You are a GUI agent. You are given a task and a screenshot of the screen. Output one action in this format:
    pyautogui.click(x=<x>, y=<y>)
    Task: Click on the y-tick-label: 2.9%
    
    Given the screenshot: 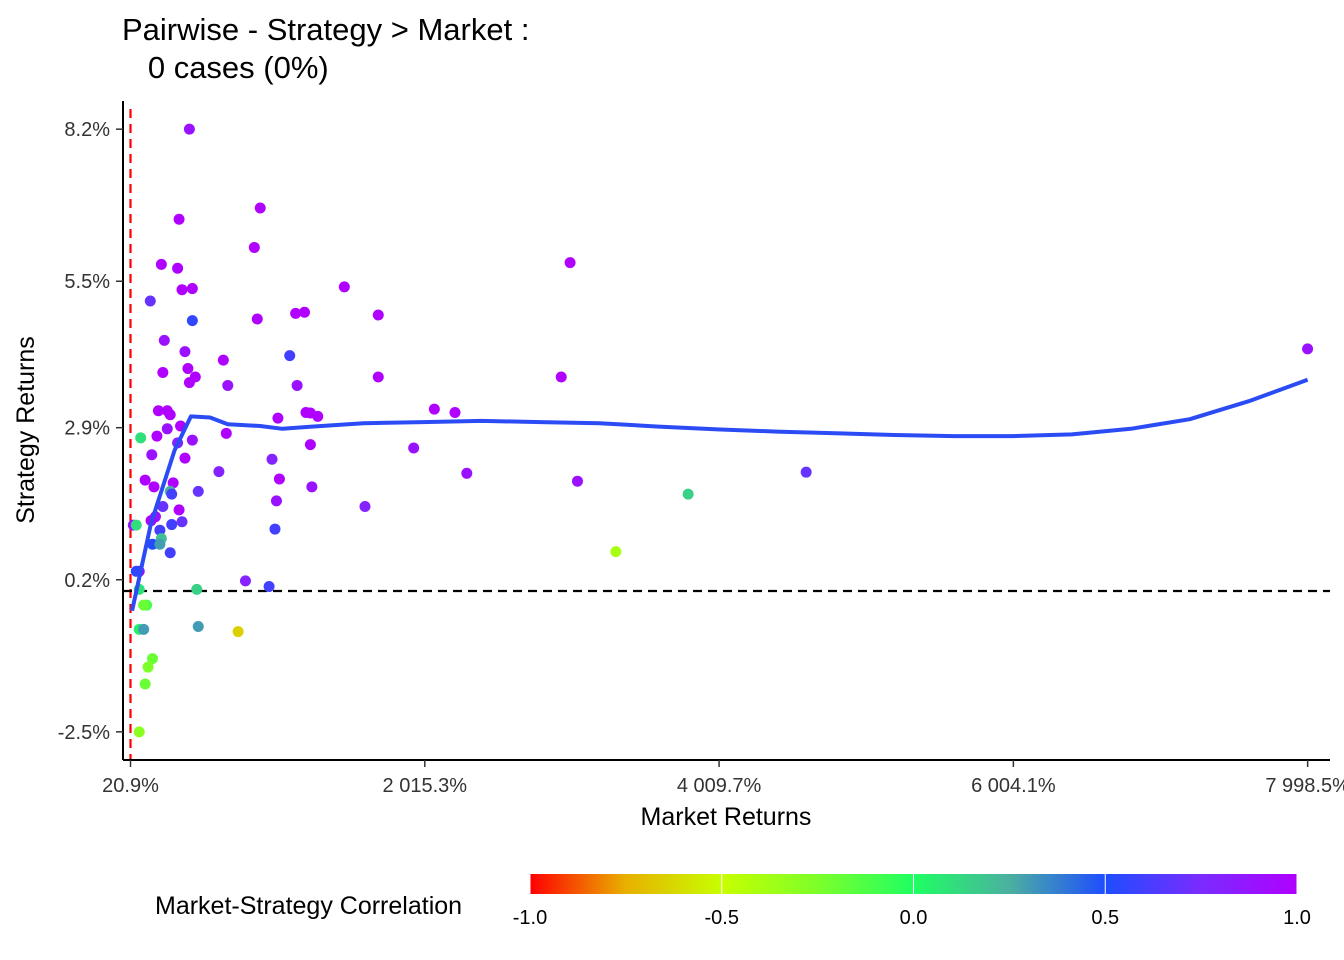 What is the action you would take?
    pyautogui.click(x=87, y=429)
    